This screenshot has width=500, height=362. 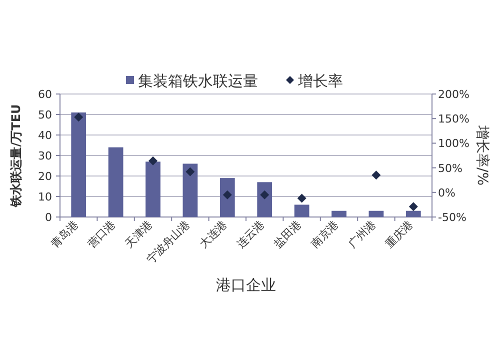 What do you see at coordinates (101, 234) in the screenshot?
I see `x-tick-label: 营口港` at bounding box center [101, 234].